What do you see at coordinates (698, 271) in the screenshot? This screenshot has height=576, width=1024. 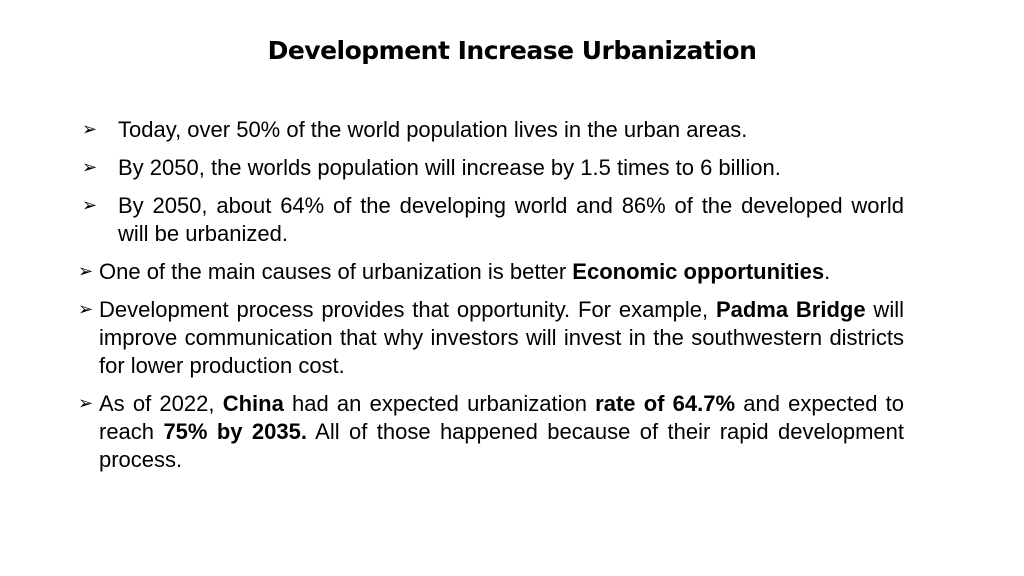 I see `bullet-emphasis: Economic opportunities` at bounding box center [698, 271].